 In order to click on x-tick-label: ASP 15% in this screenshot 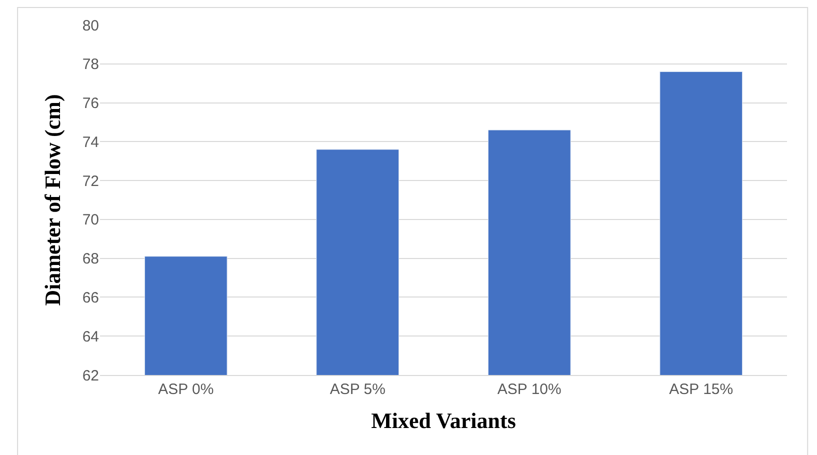, I will do `click(701, 389)`.